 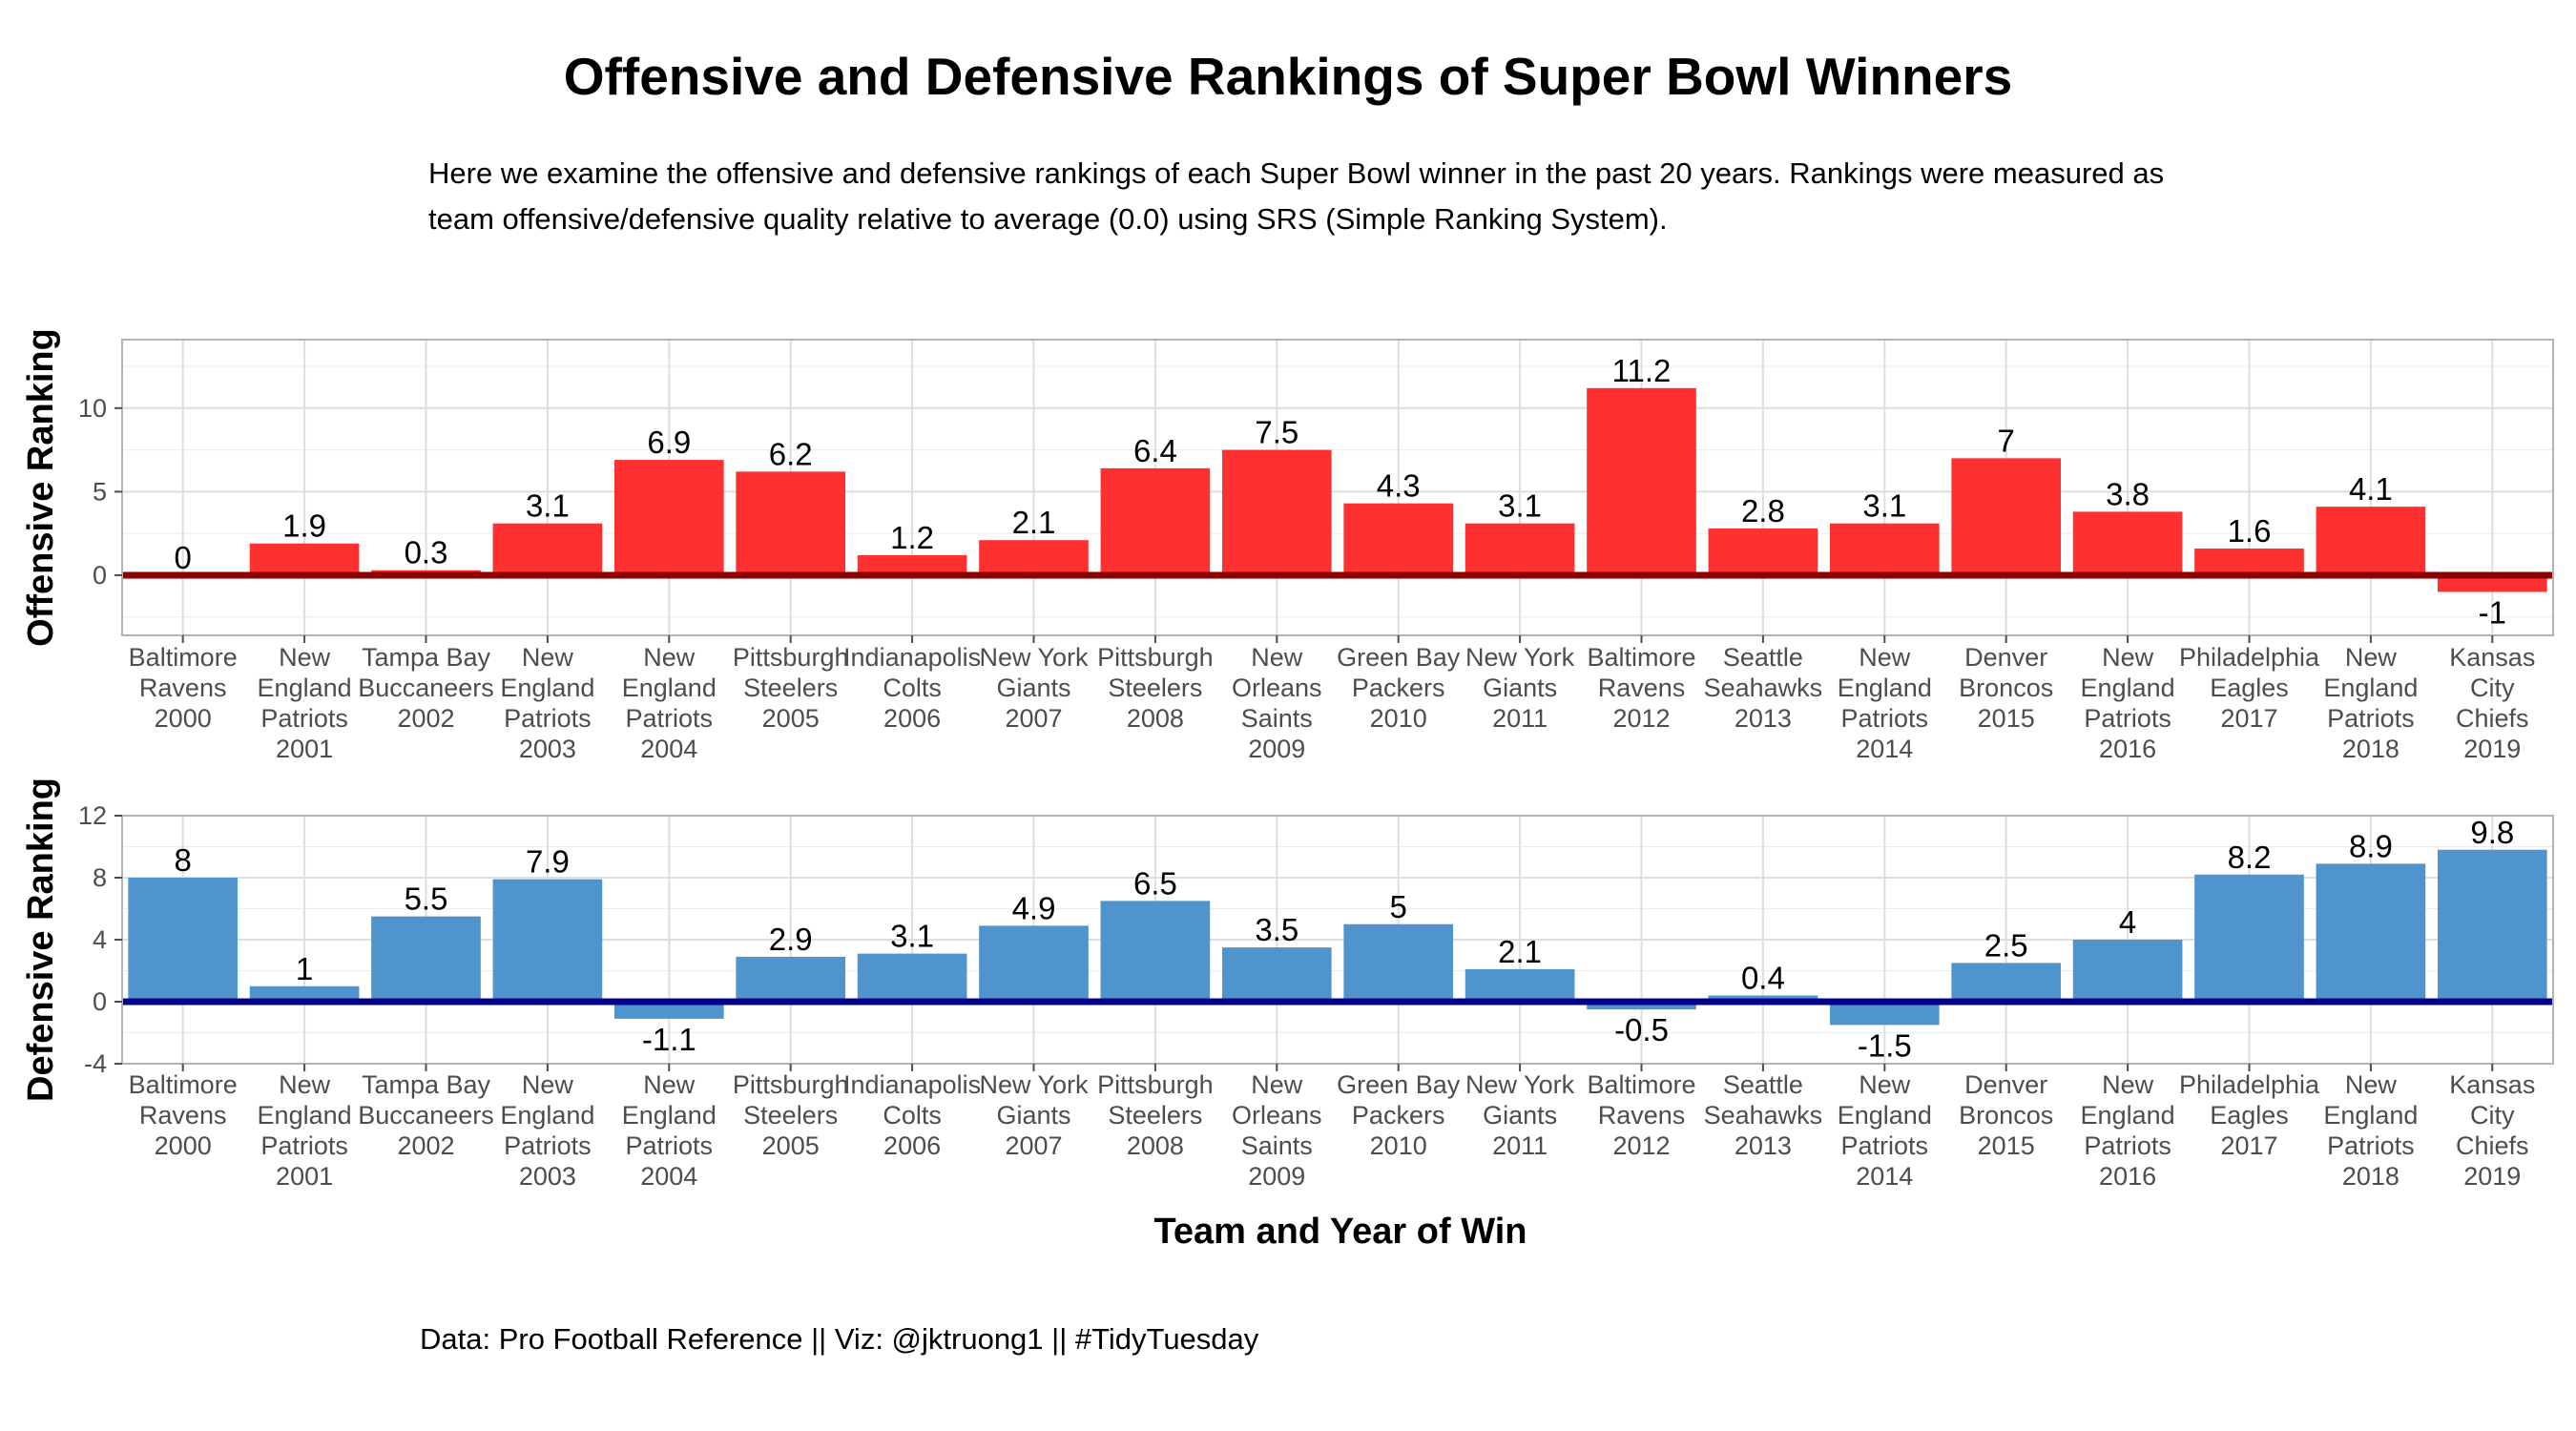 I want to click on defense-data-label: 4, so click(x=2127, y=922).